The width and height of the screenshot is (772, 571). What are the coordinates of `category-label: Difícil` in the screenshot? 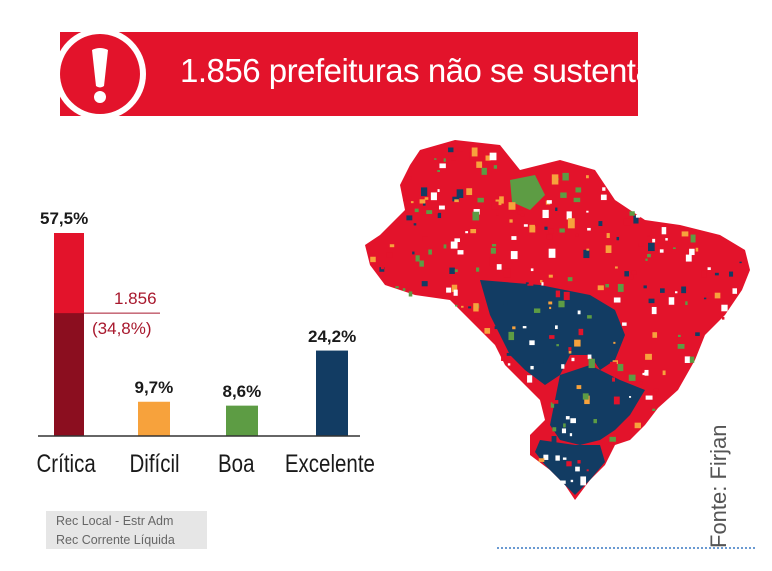 It's located at (154, 464).